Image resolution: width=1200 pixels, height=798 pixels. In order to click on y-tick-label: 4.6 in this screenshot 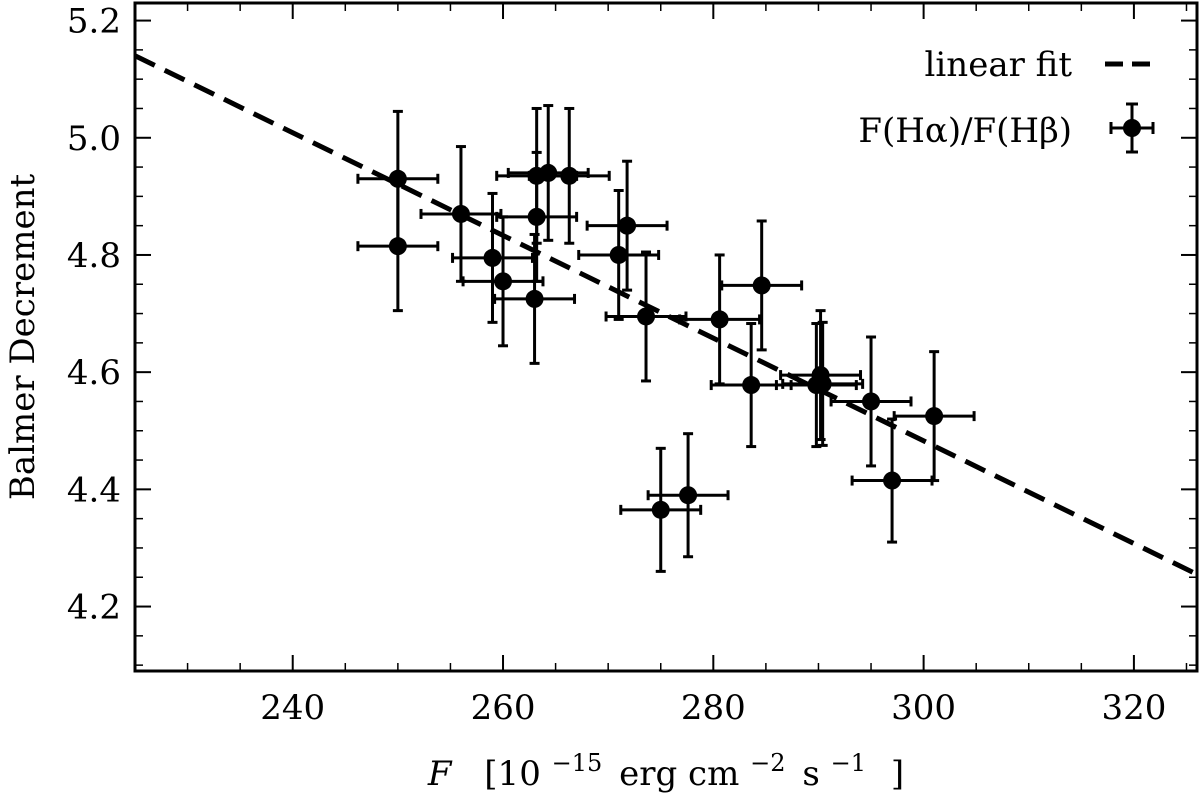, I will do `click(94, 373)`.